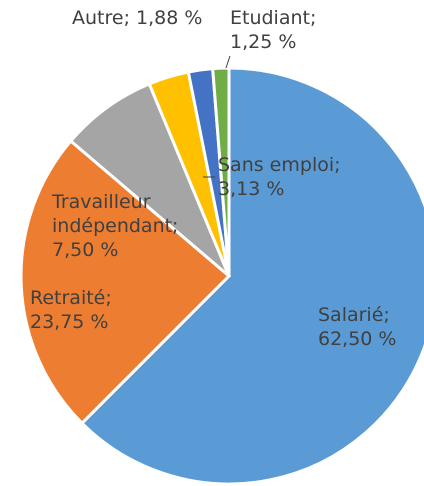 The width and height of the screenshot is (424, 486). I want to click on label-line: Autre; 1,88 %, so click(137, 18).